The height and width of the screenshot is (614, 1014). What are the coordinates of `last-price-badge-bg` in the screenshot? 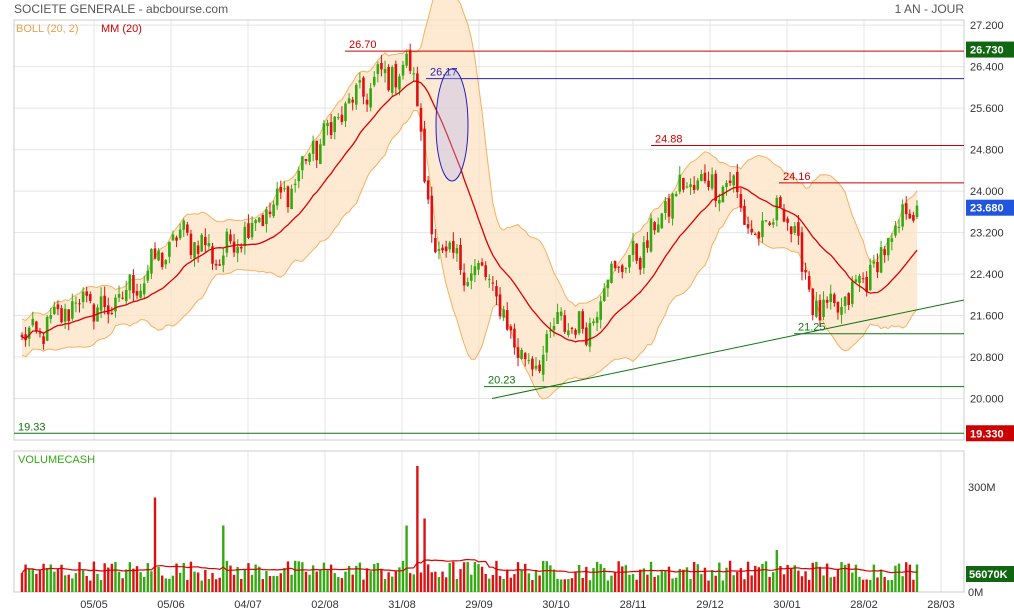 It's located at (990, 207).